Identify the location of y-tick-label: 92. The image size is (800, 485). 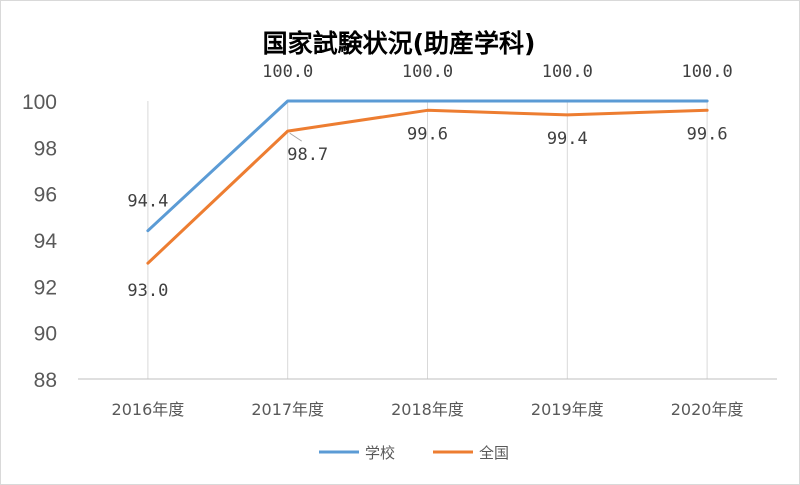
(45, 287).